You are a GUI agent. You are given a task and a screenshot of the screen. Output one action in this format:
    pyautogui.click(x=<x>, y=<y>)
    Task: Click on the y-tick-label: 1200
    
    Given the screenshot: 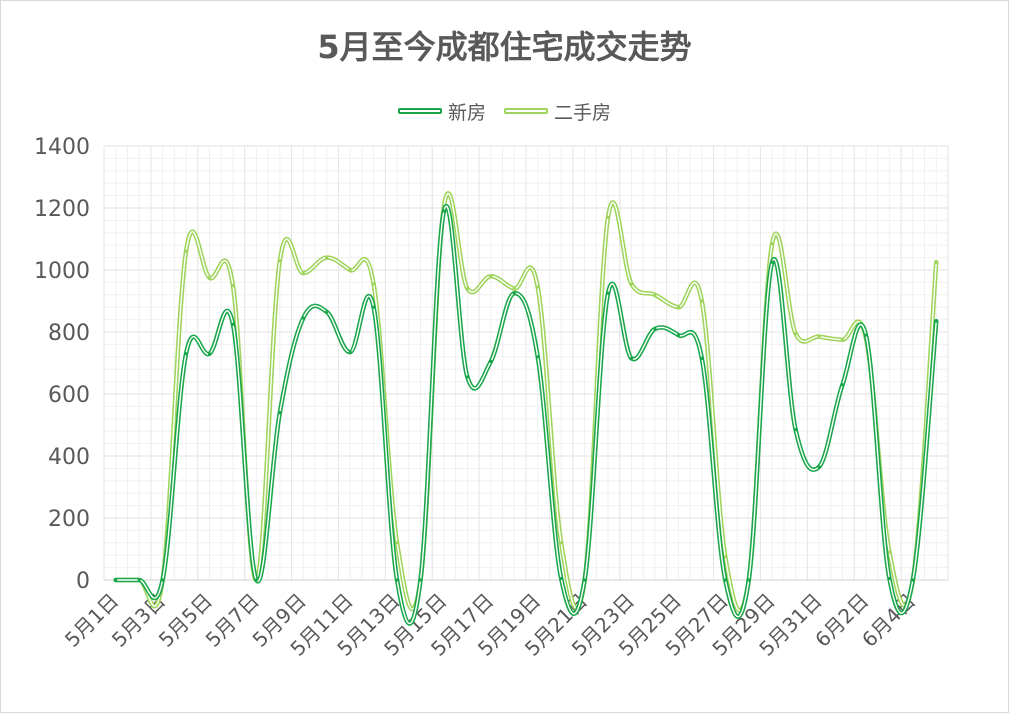 What is the action you would take?
    pyautogui.click(x=62, y=209)
    